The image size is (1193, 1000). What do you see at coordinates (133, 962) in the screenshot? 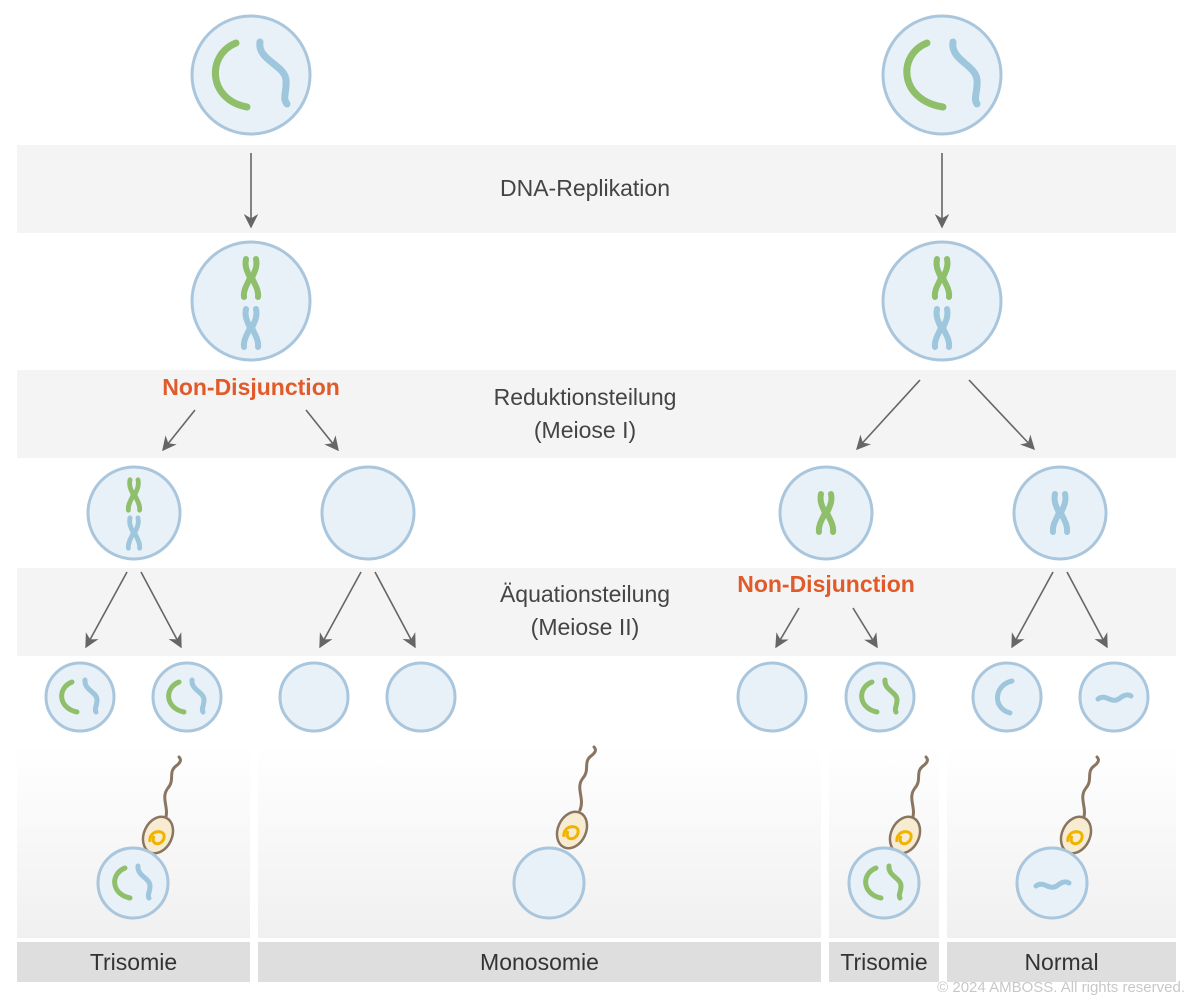
I see `outcome-label-trisomie-1: Trisomie` at bounding box center [133, 962].